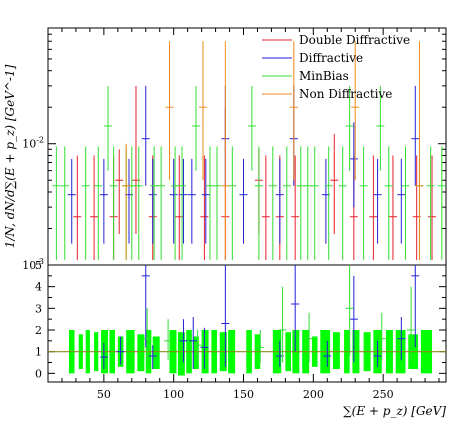 This screenshot has height=427, width=461. I want to click on legend-entry: Non Diffractive, so click(345, 94).